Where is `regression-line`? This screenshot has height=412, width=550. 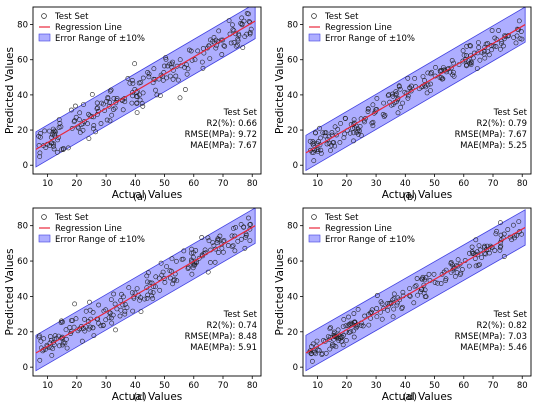 regression-line is located at coordinates (145, 85).